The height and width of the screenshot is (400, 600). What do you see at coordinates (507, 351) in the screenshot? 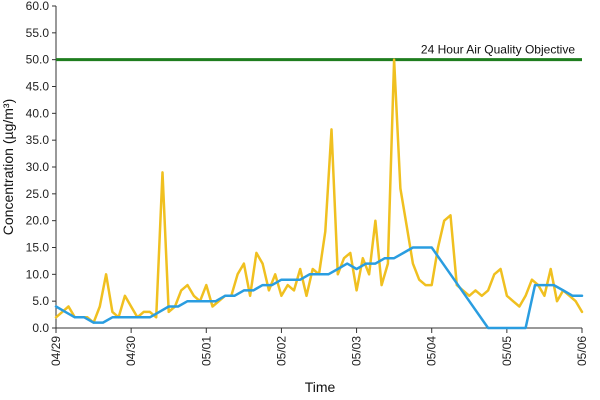
I see `x-tick-label: 05/05` at bounding box center [507, 351].